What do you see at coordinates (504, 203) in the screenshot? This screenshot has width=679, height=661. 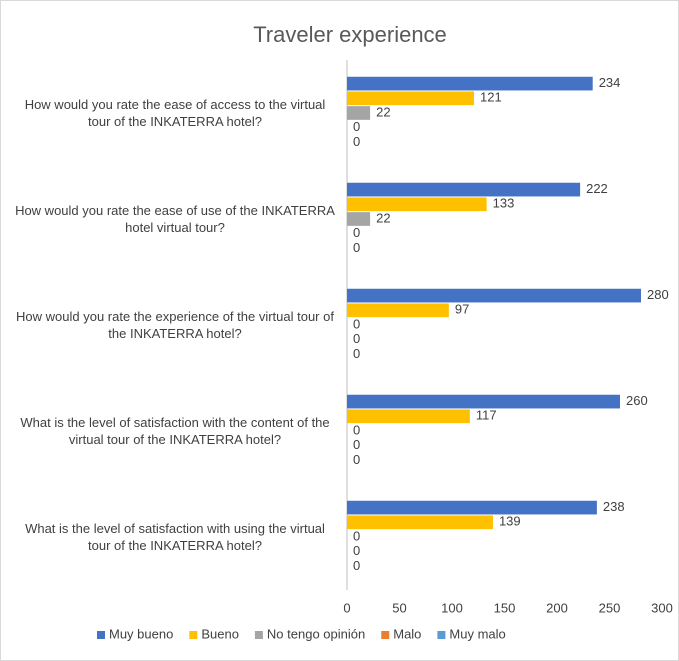 I see `data-label: 133` at bounding box center [504, 203].